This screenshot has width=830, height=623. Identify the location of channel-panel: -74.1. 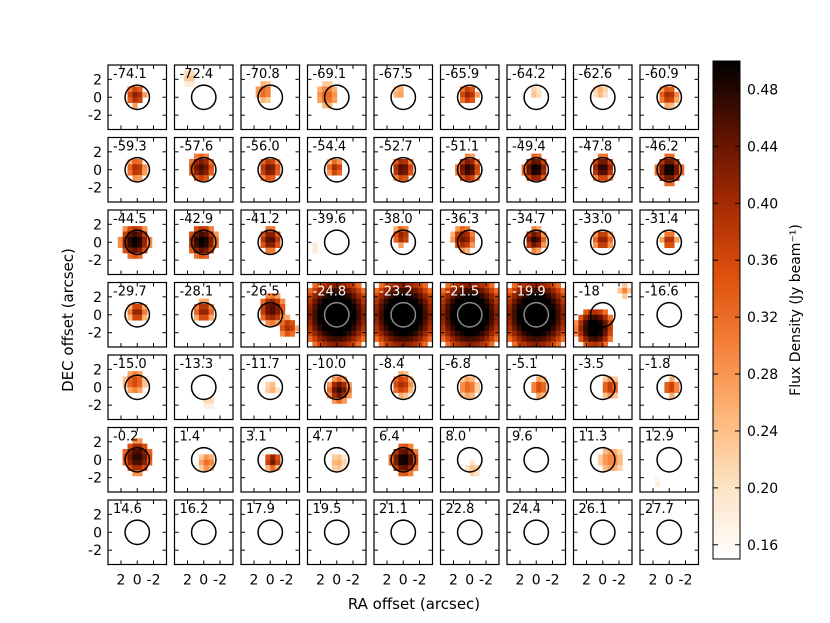
(137, 97).